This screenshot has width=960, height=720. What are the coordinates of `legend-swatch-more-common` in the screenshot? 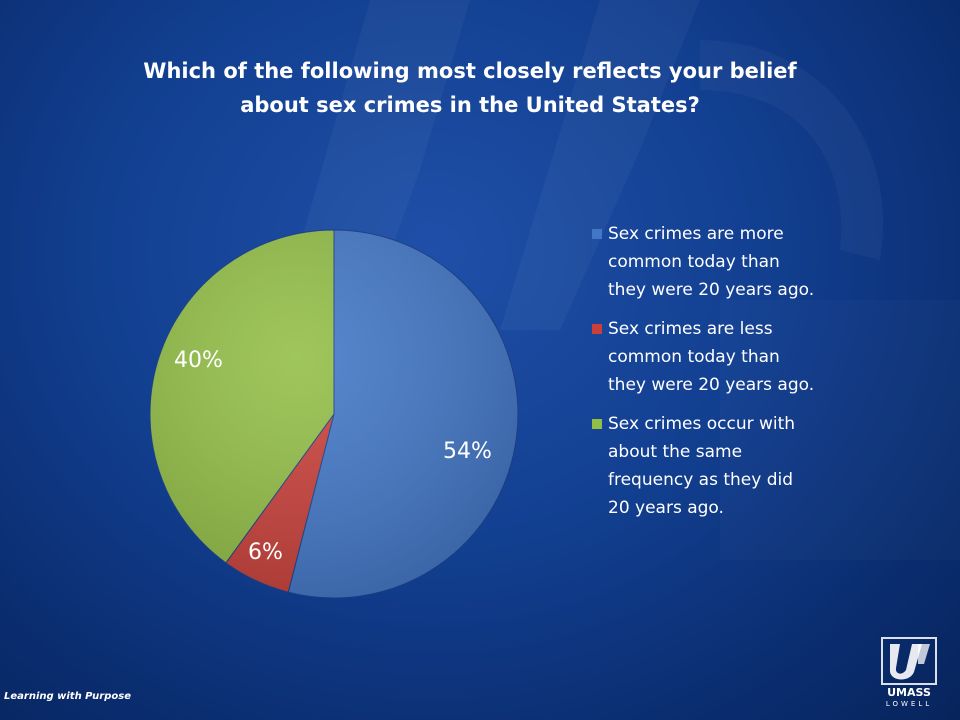 It's located at (597, 234).